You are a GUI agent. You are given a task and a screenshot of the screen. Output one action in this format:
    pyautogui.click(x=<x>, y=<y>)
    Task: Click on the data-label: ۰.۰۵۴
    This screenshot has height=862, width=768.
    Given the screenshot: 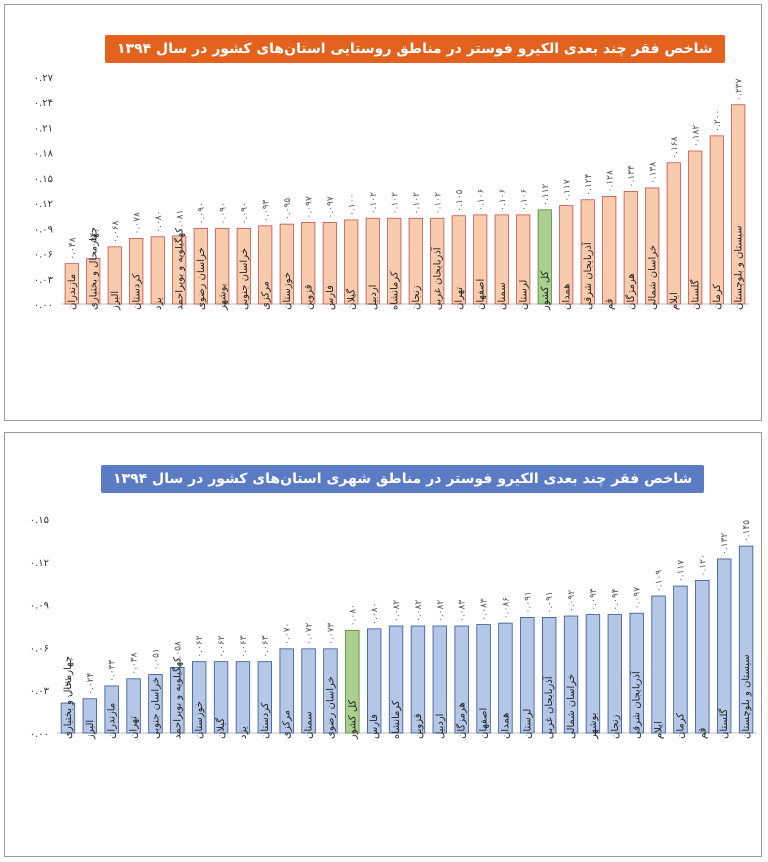 What is the action you would take?
    pyautogui.click(x=94, y=243)
    